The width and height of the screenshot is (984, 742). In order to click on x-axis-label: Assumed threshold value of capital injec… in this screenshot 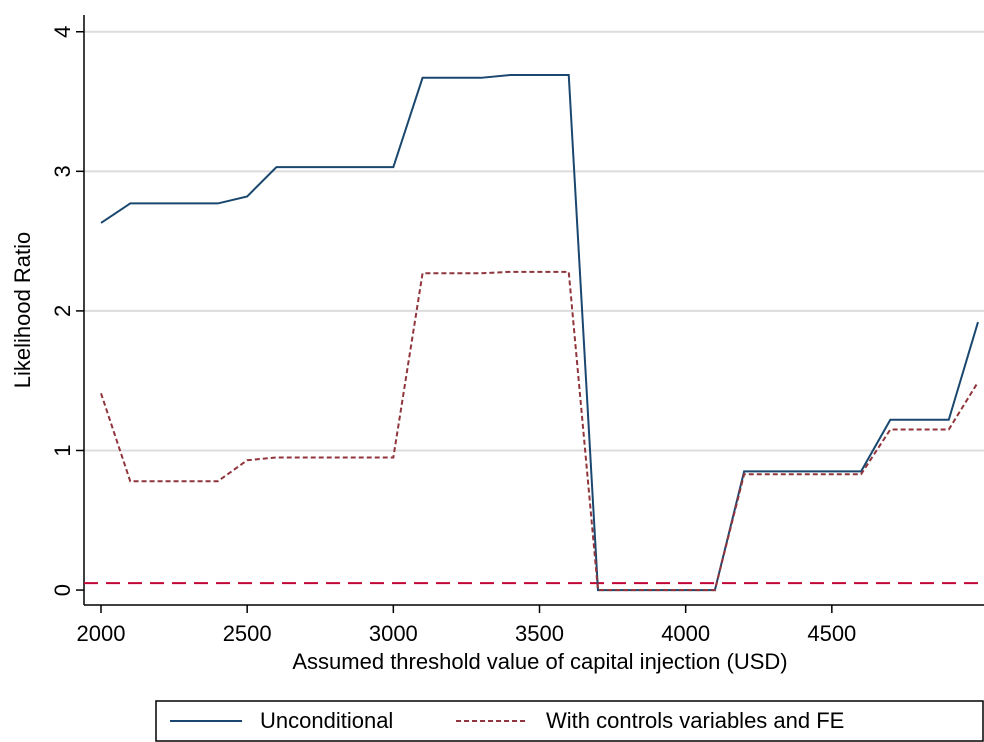, I will do `click(539, 661)`.